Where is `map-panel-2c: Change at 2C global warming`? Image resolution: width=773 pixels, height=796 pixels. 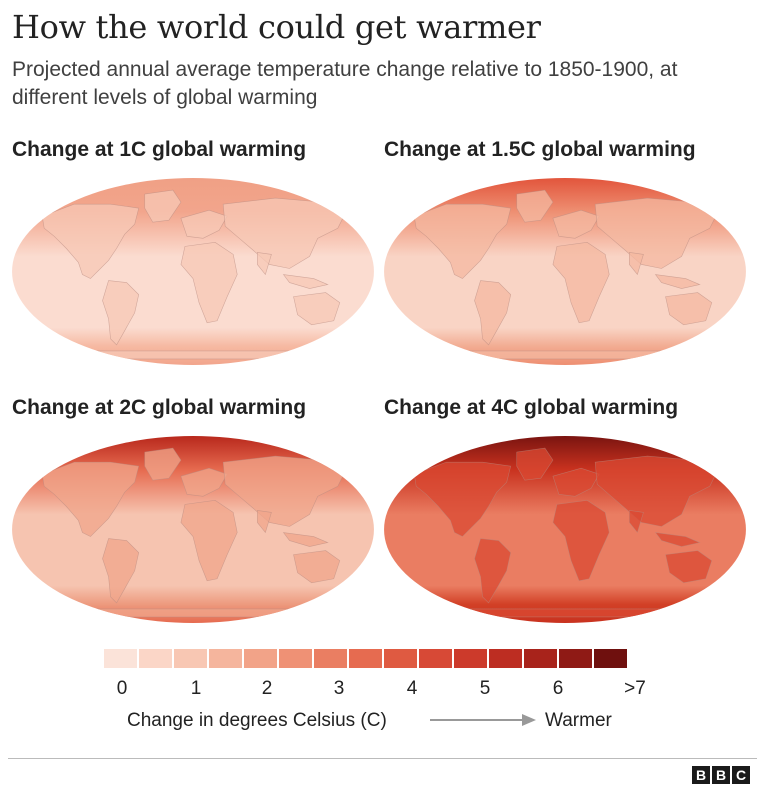 map-panel-2c: Change at 2C global warming is located at coordinates (197, 511).